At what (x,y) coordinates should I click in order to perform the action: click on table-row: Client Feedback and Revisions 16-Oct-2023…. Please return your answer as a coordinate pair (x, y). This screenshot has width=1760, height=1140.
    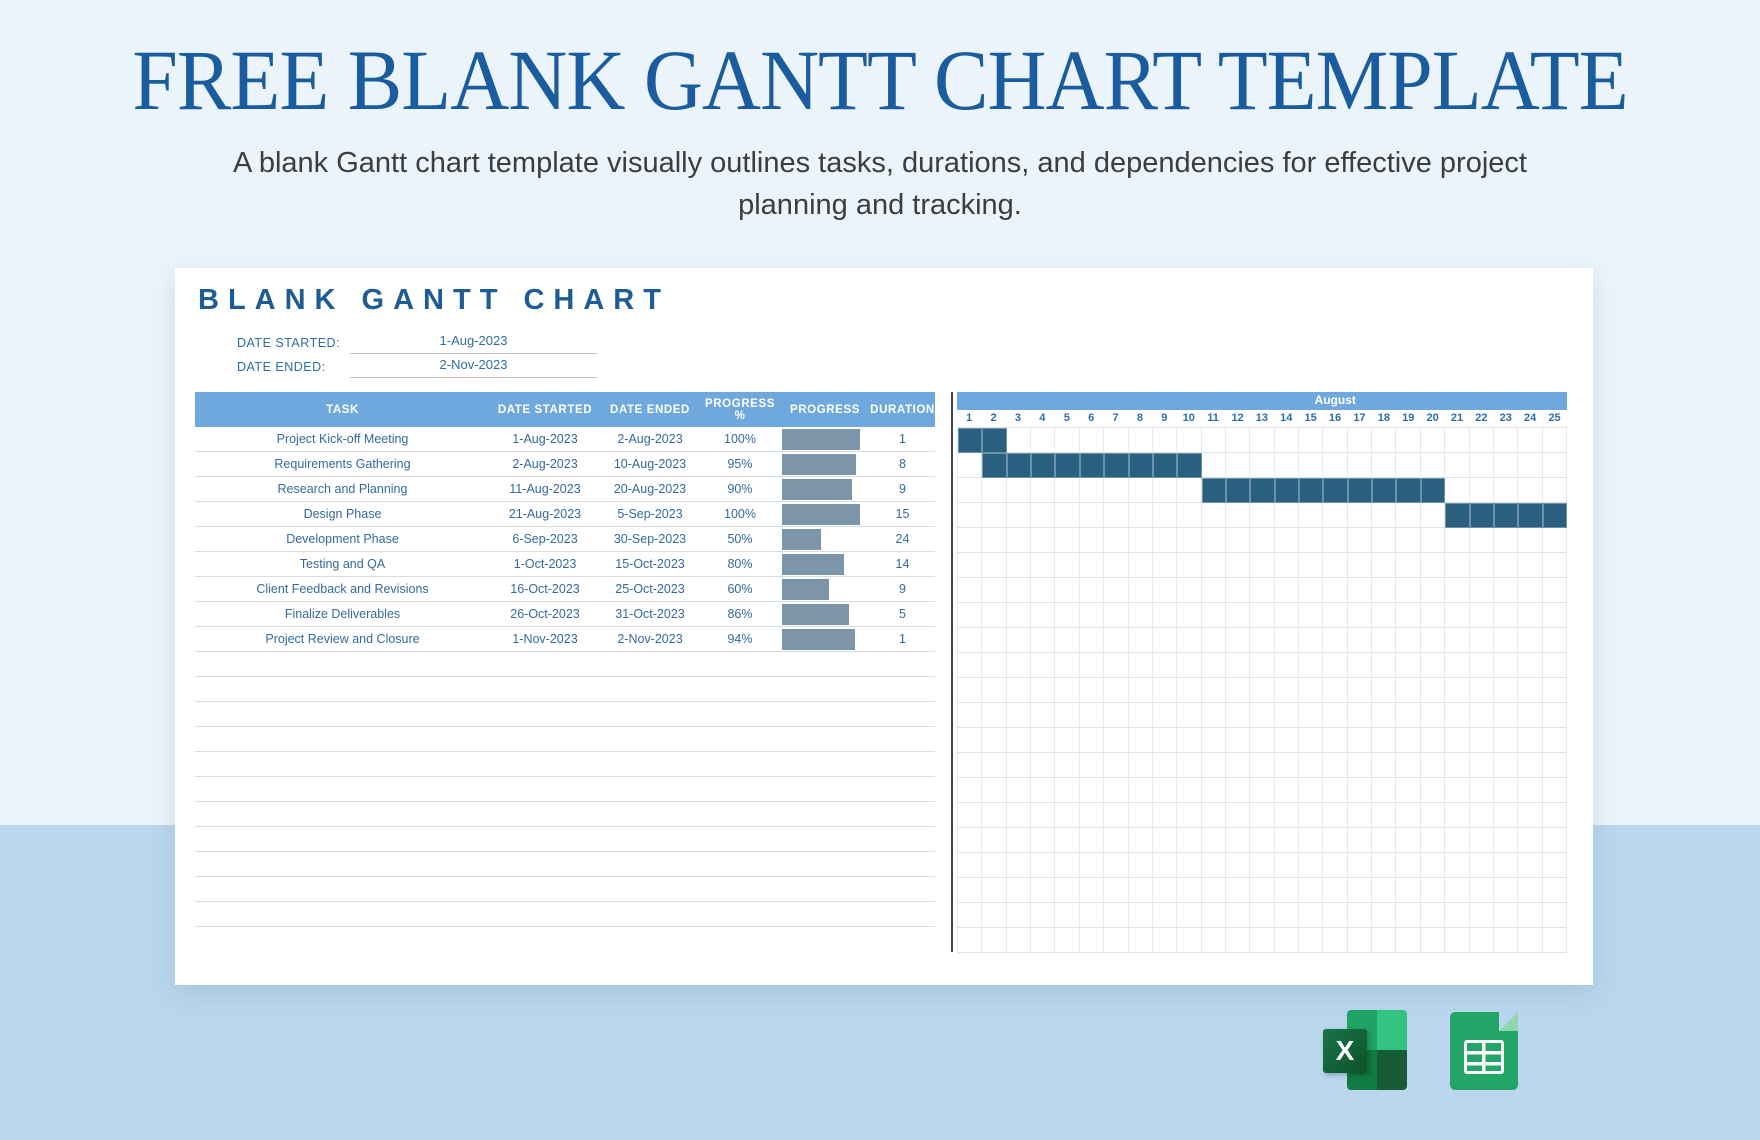
    Looking at the image, I should click on (565, 589).